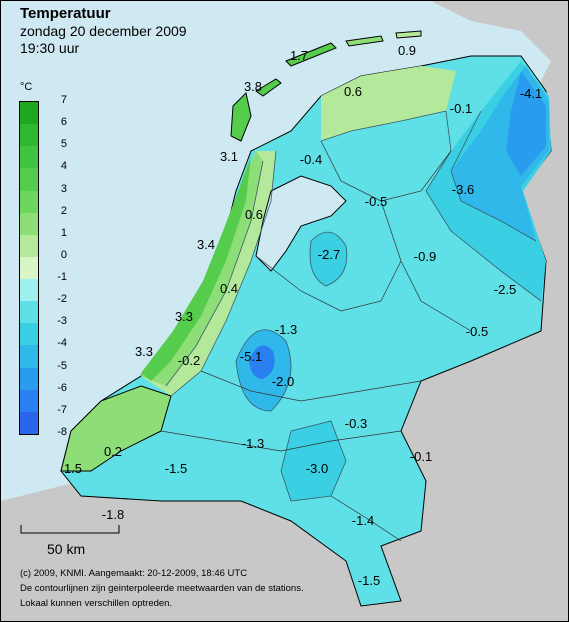 The height and width of the screenshot is (622, 569). I want to click on island-texel, so click(241, 116).